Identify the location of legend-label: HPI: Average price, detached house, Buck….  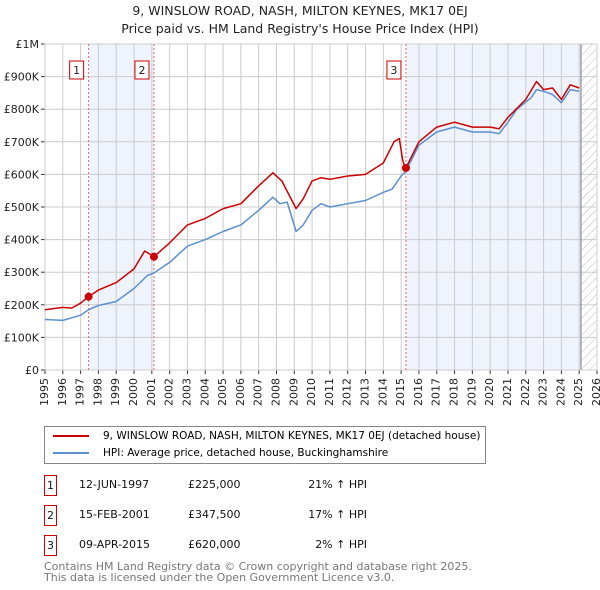
(246, 453).